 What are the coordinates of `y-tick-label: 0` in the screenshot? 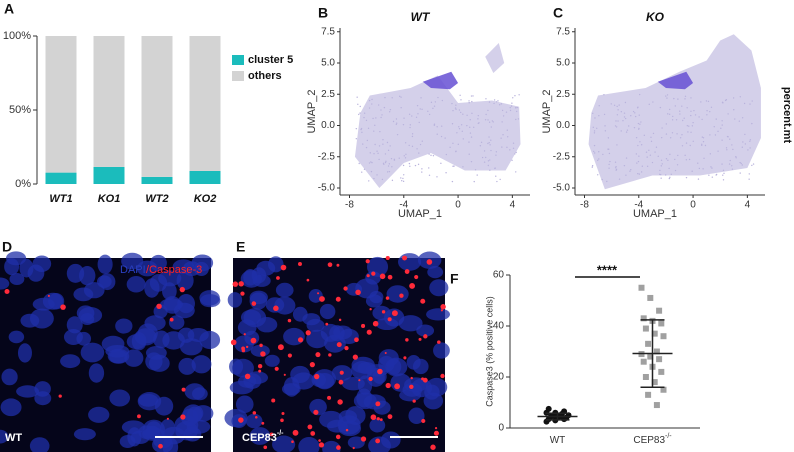 It's located at (501, 428).